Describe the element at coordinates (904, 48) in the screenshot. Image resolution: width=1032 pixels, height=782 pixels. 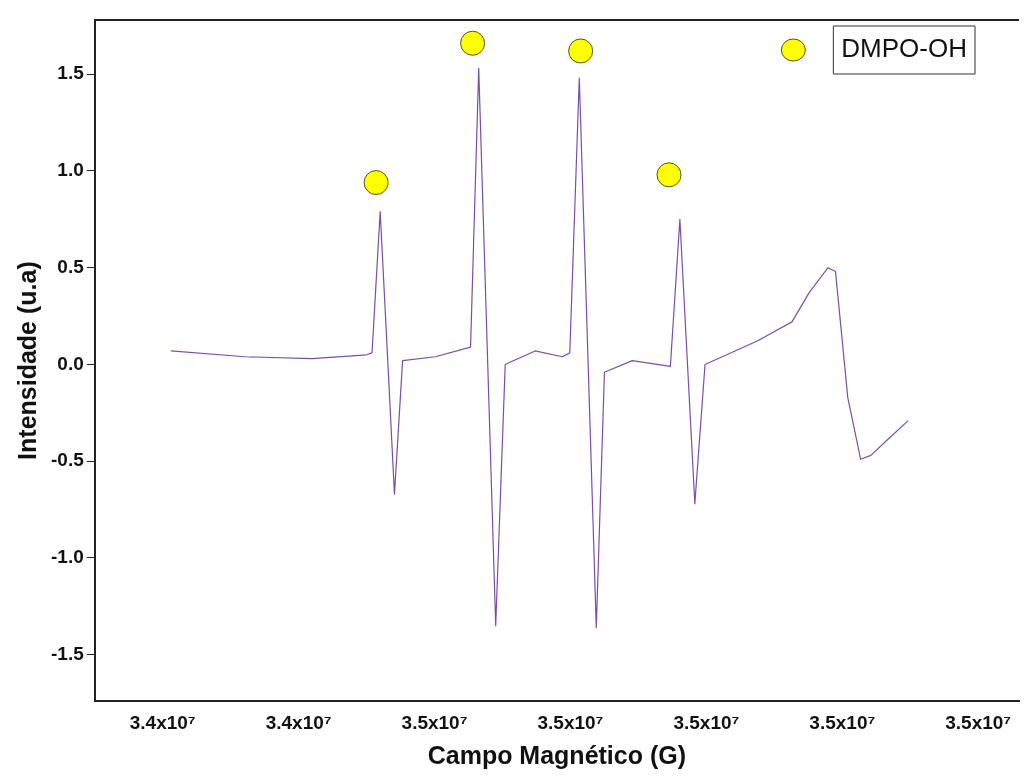
I see `legend-label: DMPO-OH` at that location.